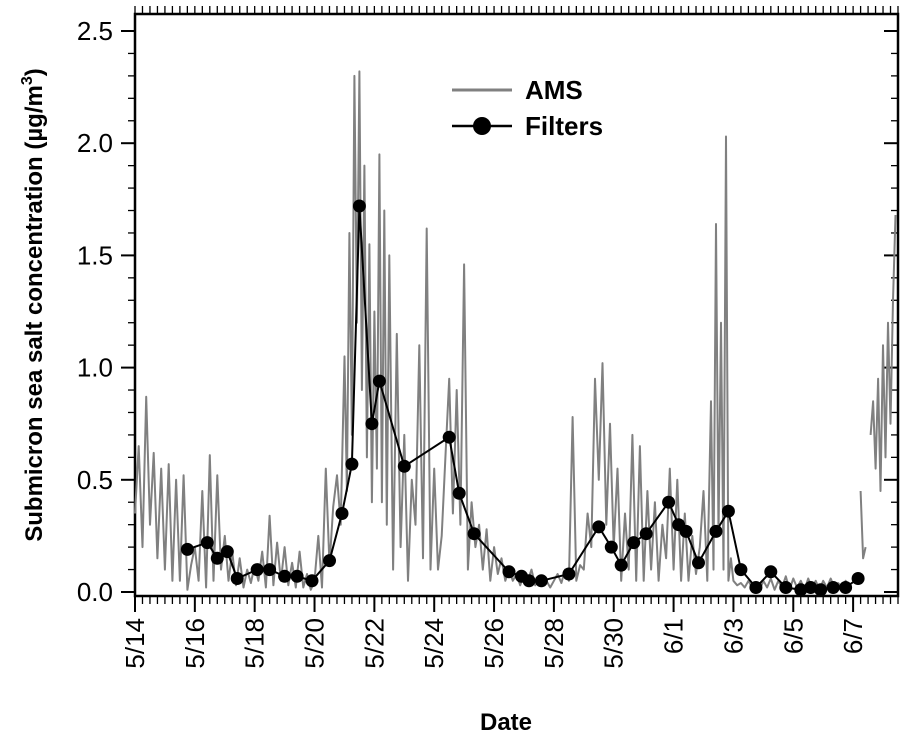  I want to click on y-tick-label: 0.5, so click(95, 480).